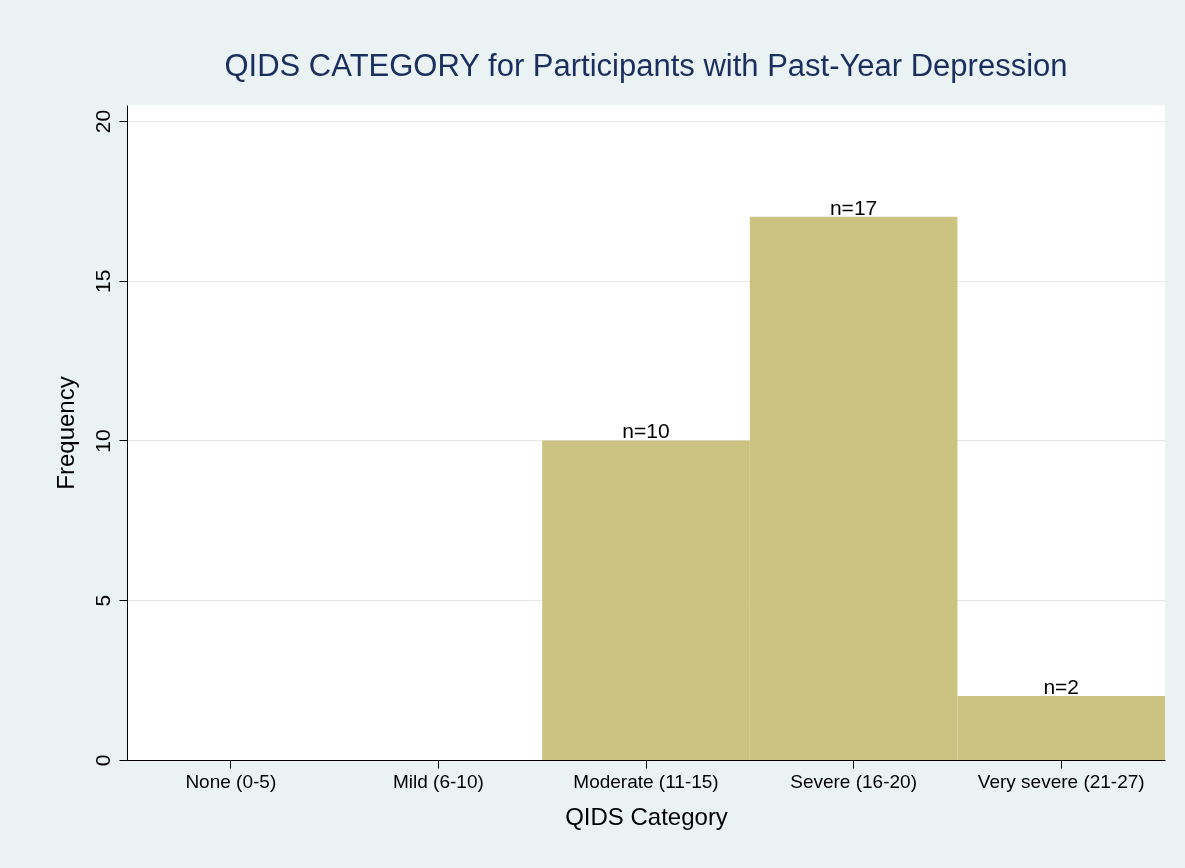 The image size is (1185, 868). What do you see at coordinates (853, 207) in the screenshot?
I see `data-label: n=17` at bounding box center [853, 207].